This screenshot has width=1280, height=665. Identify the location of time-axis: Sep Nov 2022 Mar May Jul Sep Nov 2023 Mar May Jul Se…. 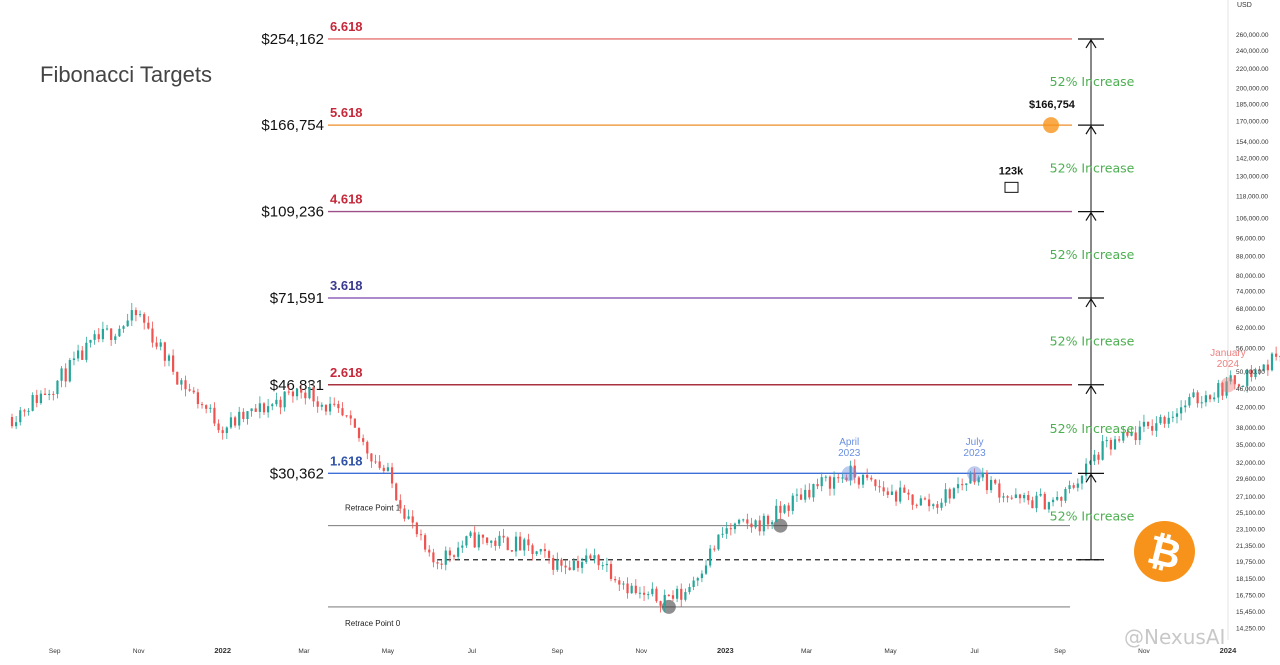
(643, 650).